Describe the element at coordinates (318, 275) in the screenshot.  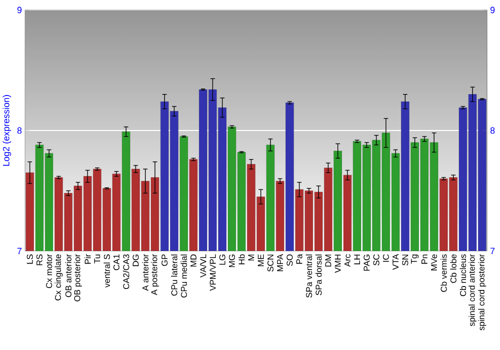
I see `x-tick-label: SPa dorsal` at that location.